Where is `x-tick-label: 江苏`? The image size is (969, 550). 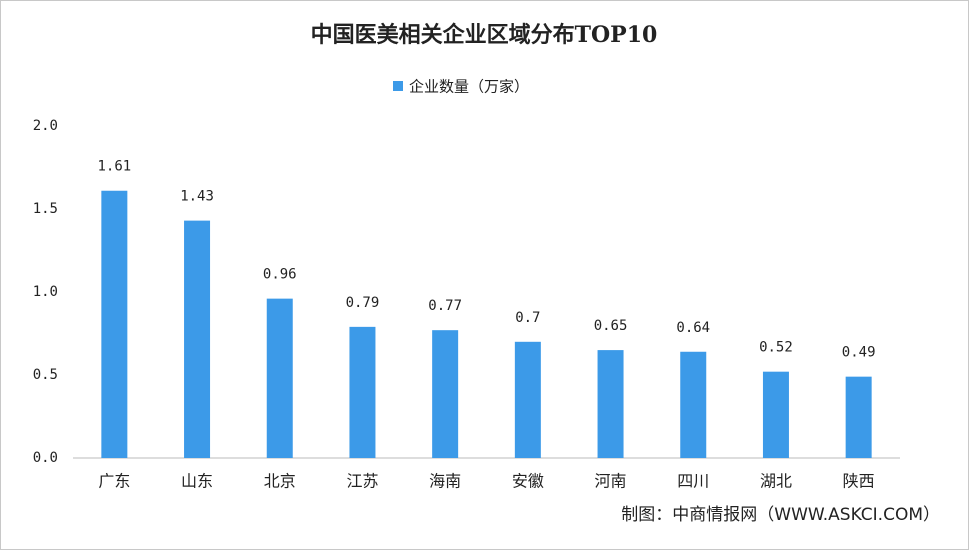
x-tick-label: 江苏 is located at coordinates (362, 481).